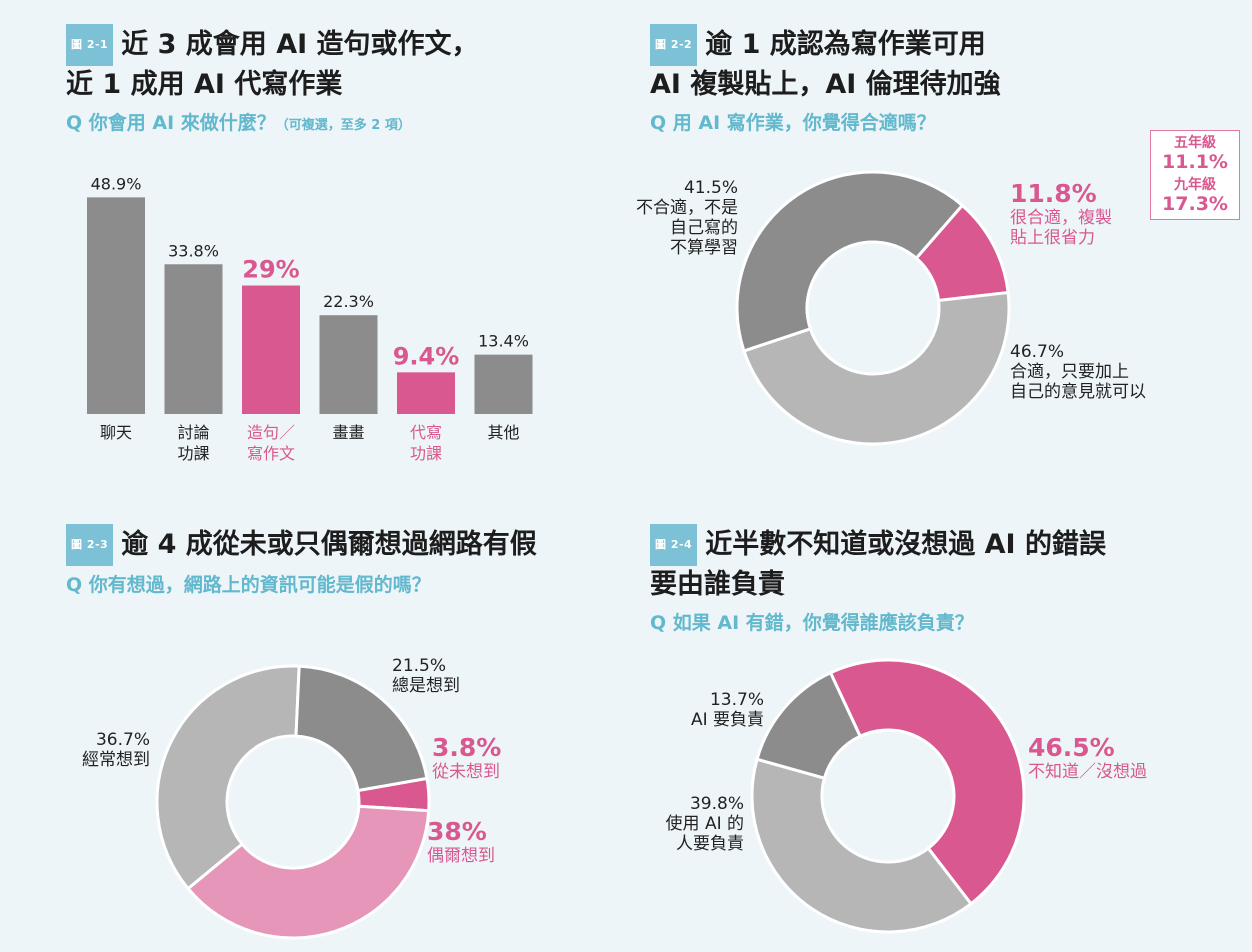  What do you see at coordinates (674, 545) in the screenshot?
I see `figure-tag: 圖 2-4` at bounding box center [674, 545].